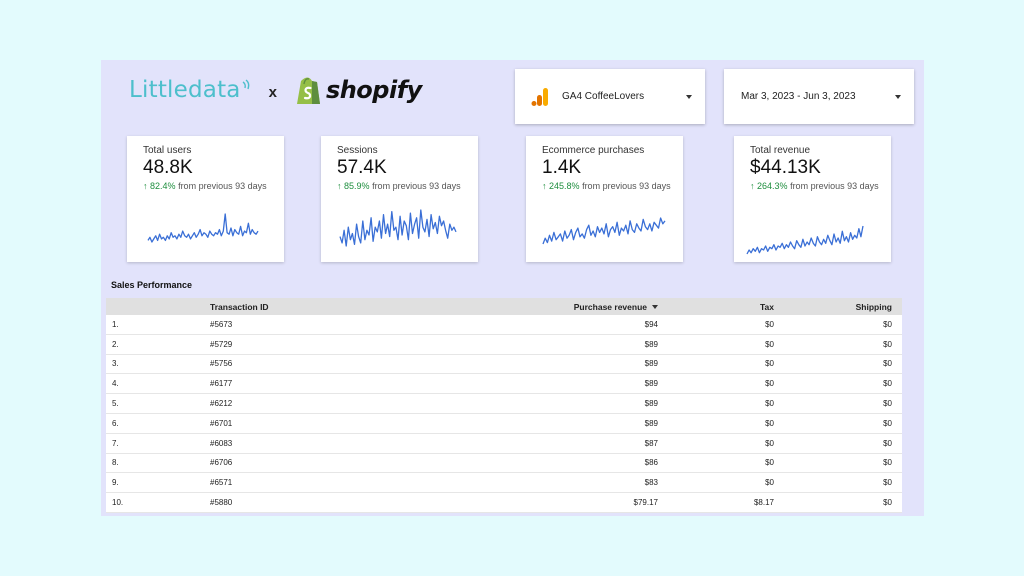 This screenshot has height=576, width=1024. What do you see at coordinates (798, 96) in the screenshot?
I see `date-range-label: Mar 3, 2023 - Jun 3, 2023` at bounding box center [798, 96].